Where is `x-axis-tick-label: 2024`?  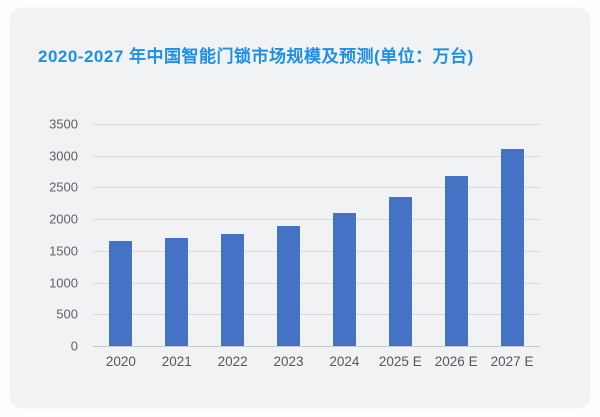
x-axis-tick-label: 2024 is located at coordinates (344, 361).